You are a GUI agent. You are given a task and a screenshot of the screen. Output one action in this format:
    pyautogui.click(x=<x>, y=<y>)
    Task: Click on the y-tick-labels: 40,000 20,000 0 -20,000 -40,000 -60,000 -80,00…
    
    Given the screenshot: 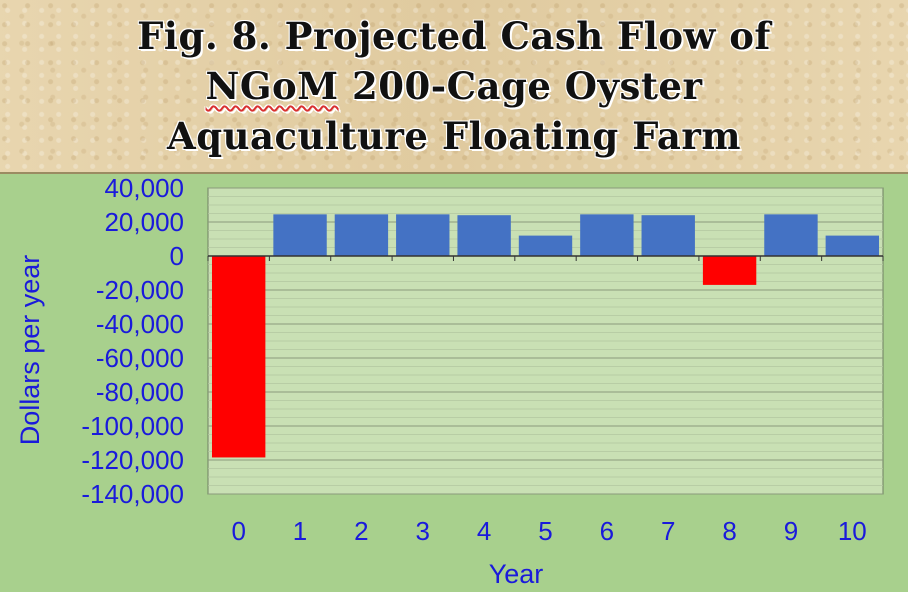 What is the action you would take?
    pyautogui.click(x=132, y=341)
    